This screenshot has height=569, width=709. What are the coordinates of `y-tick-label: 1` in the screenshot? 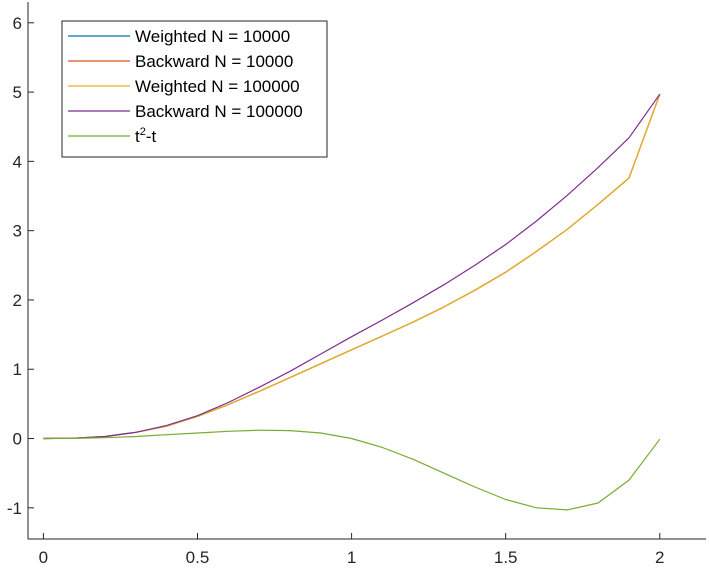 It's located at (17, 369).